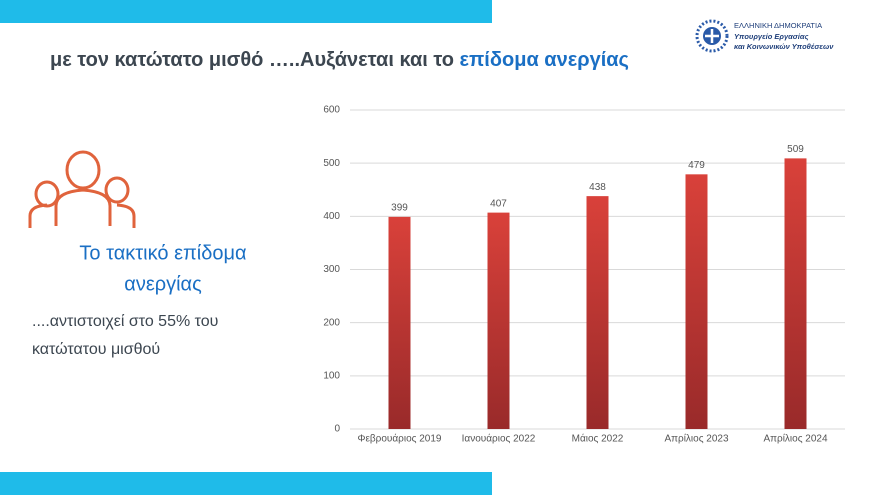  I want to click on heading: Το τακτικό επίδομα, so click(162, 253).